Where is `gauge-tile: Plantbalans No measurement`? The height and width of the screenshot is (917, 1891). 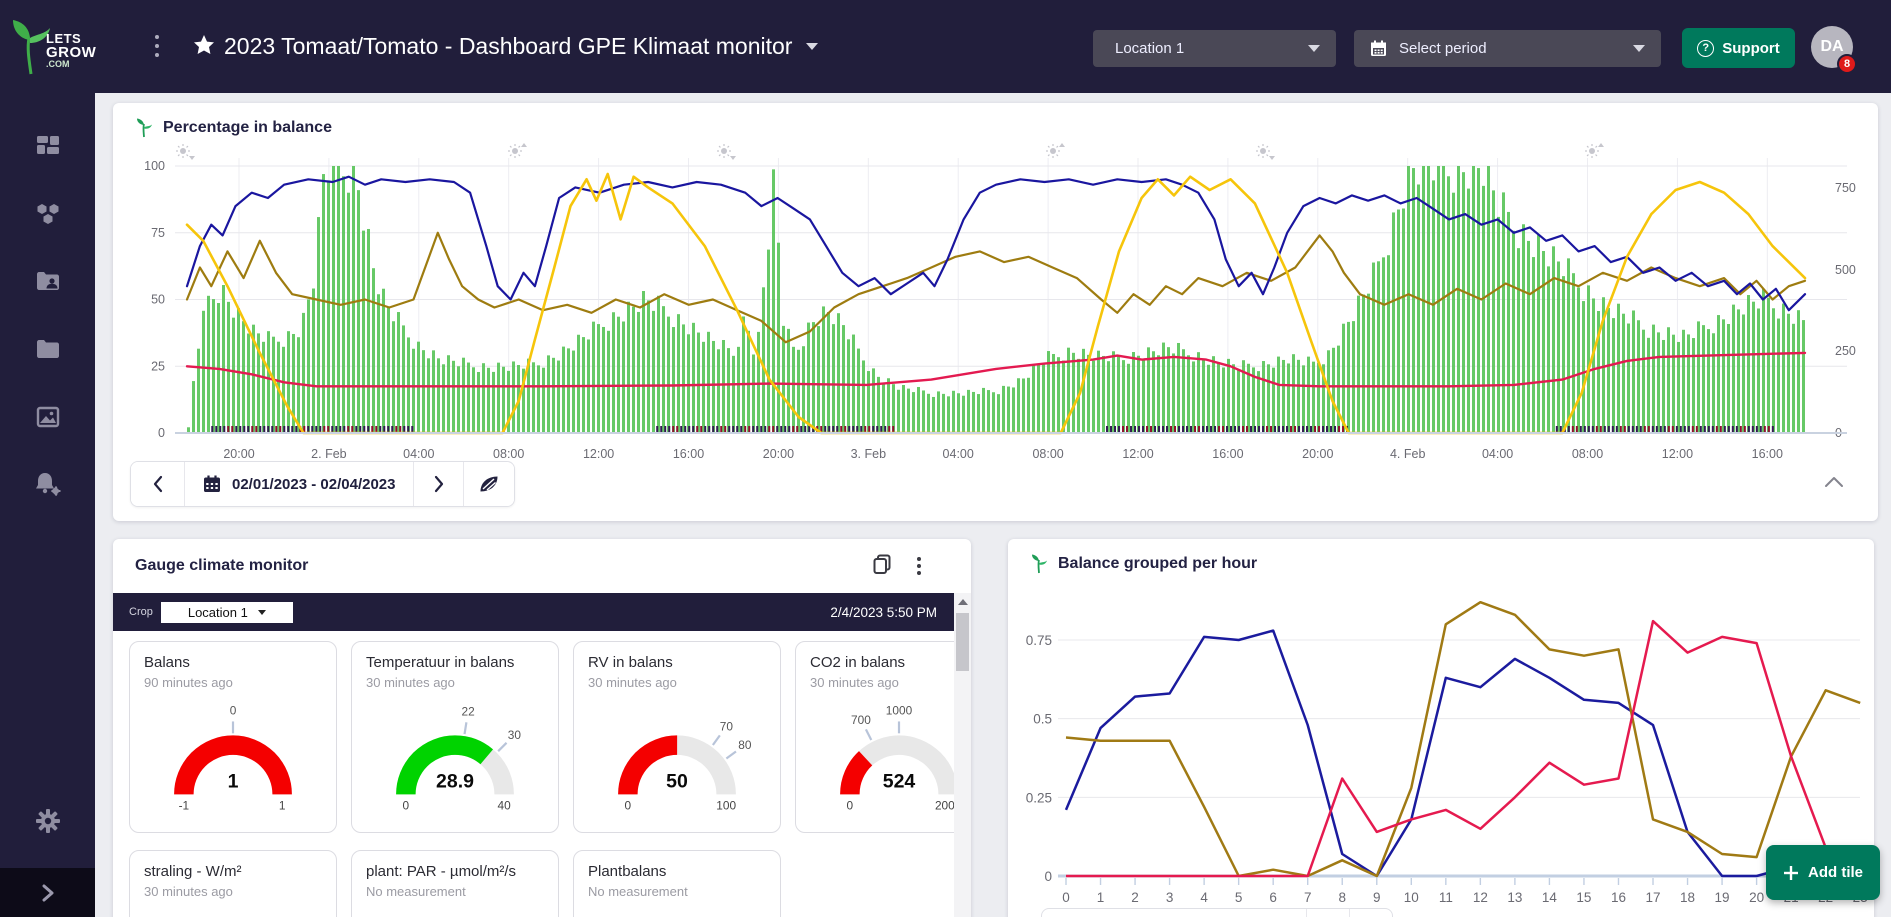
gauge-tile: Plantbalans No measurement is located at coordinates (677, 883).